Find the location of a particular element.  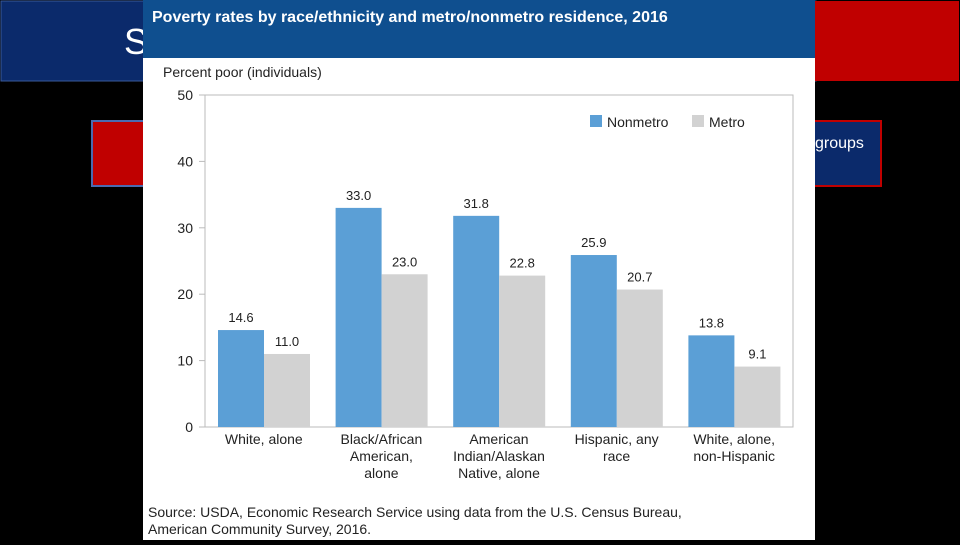

y-tick-label: 20 is located at coordinates (185, 294).